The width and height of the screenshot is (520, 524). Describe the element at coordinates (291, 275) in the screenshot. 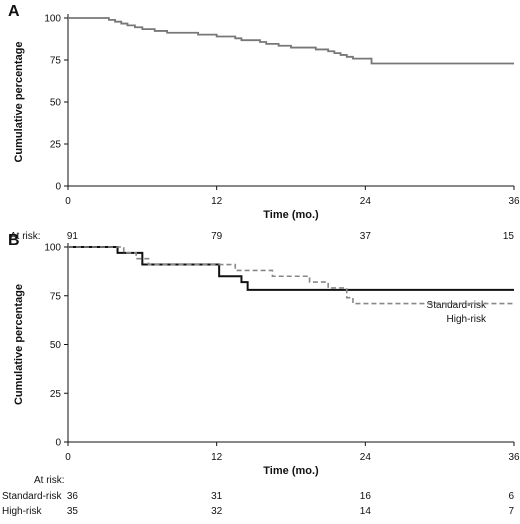

I see `survival-curve-high-risk` at that location.